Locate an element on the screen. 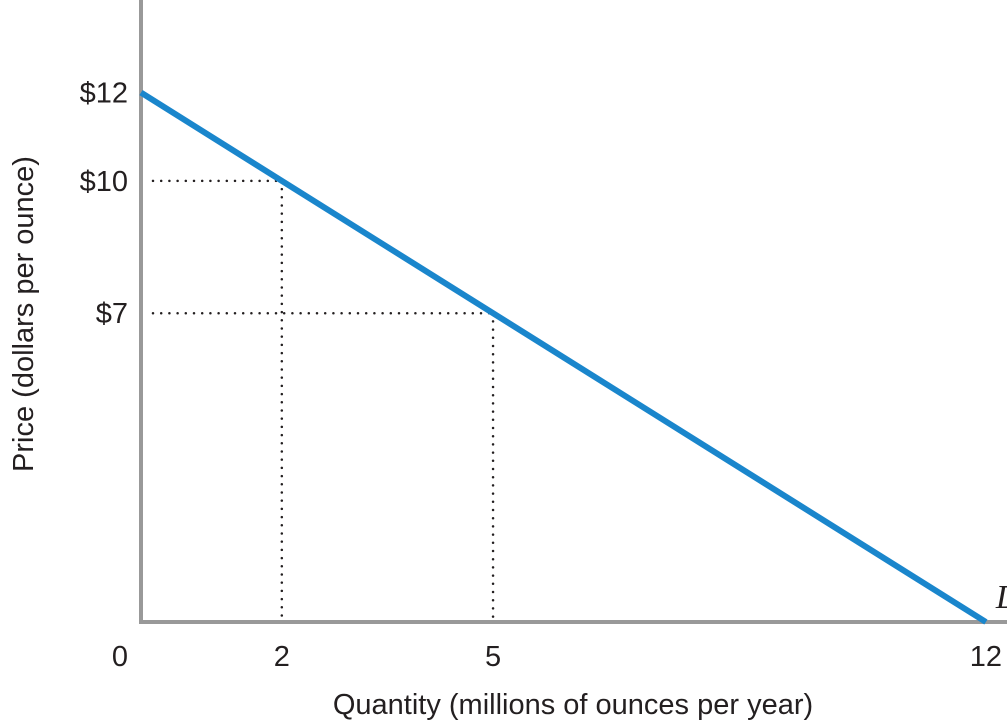 The image size is (1007, 723). x-tick-label-12: 12 is located at coordinates (986, 657).